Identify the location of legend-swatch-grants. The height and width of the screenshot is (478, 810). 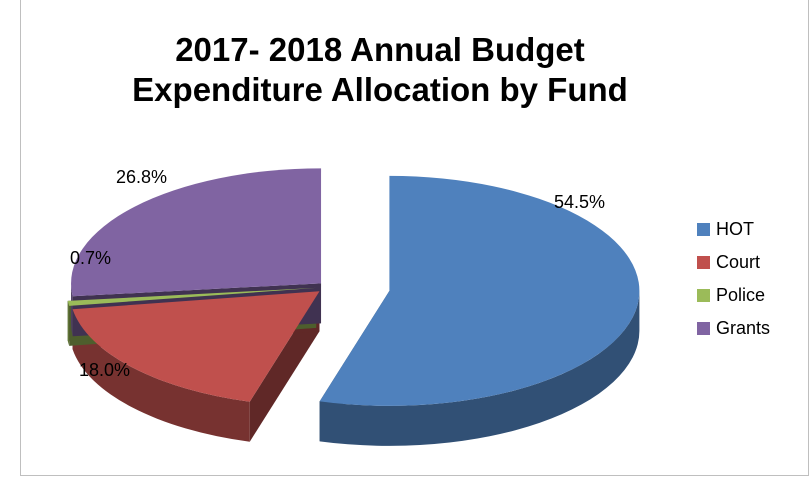
(703, 328).